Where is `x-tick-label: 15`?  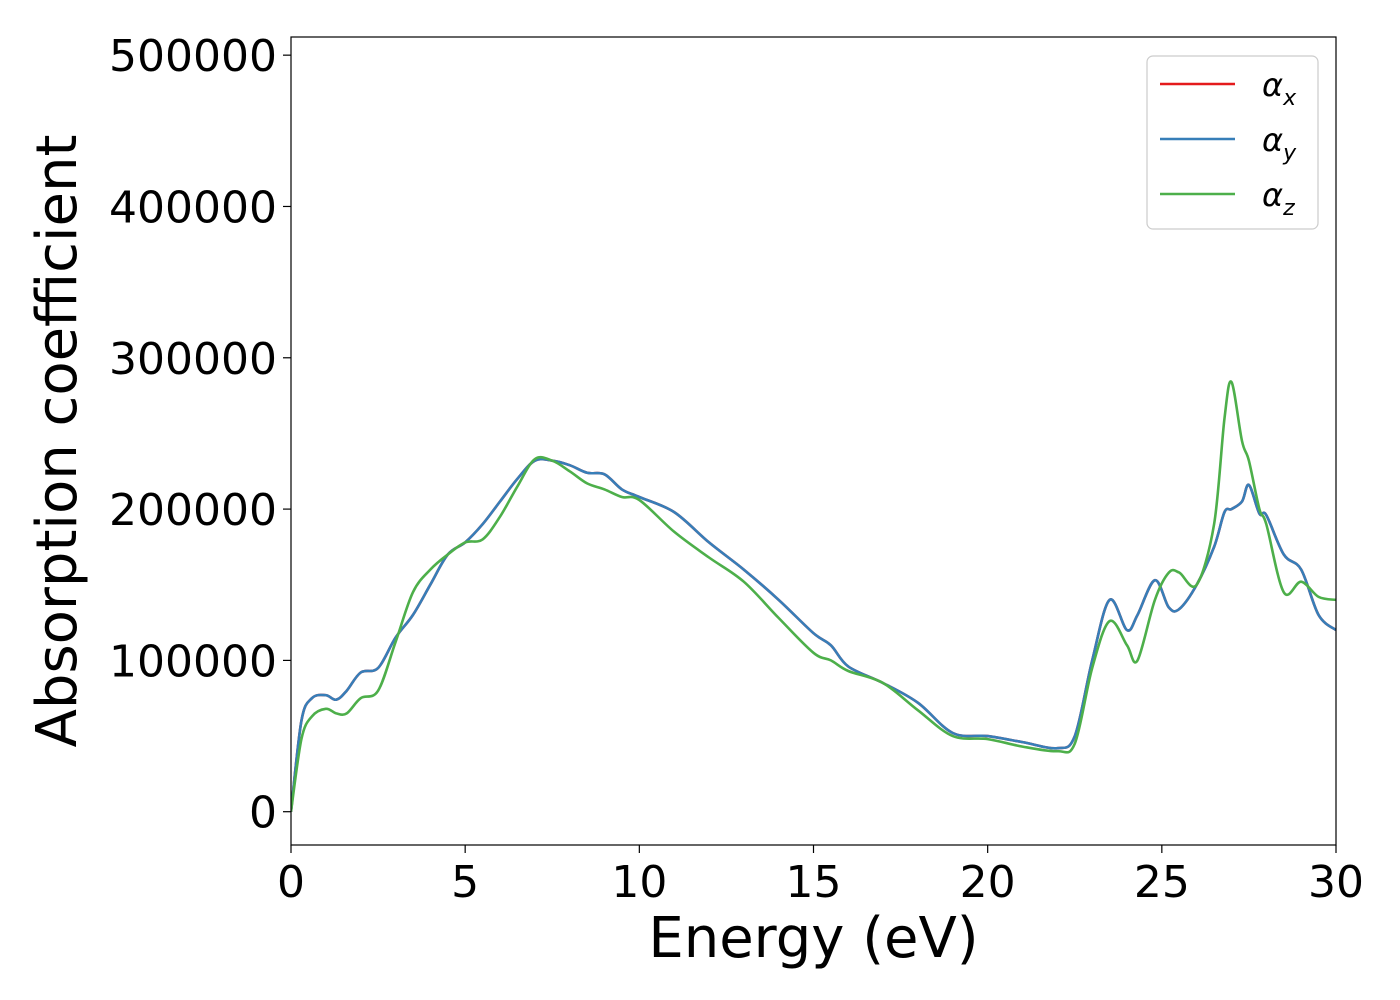 x-tick-label: 15 is located at coordinates (814, 882).